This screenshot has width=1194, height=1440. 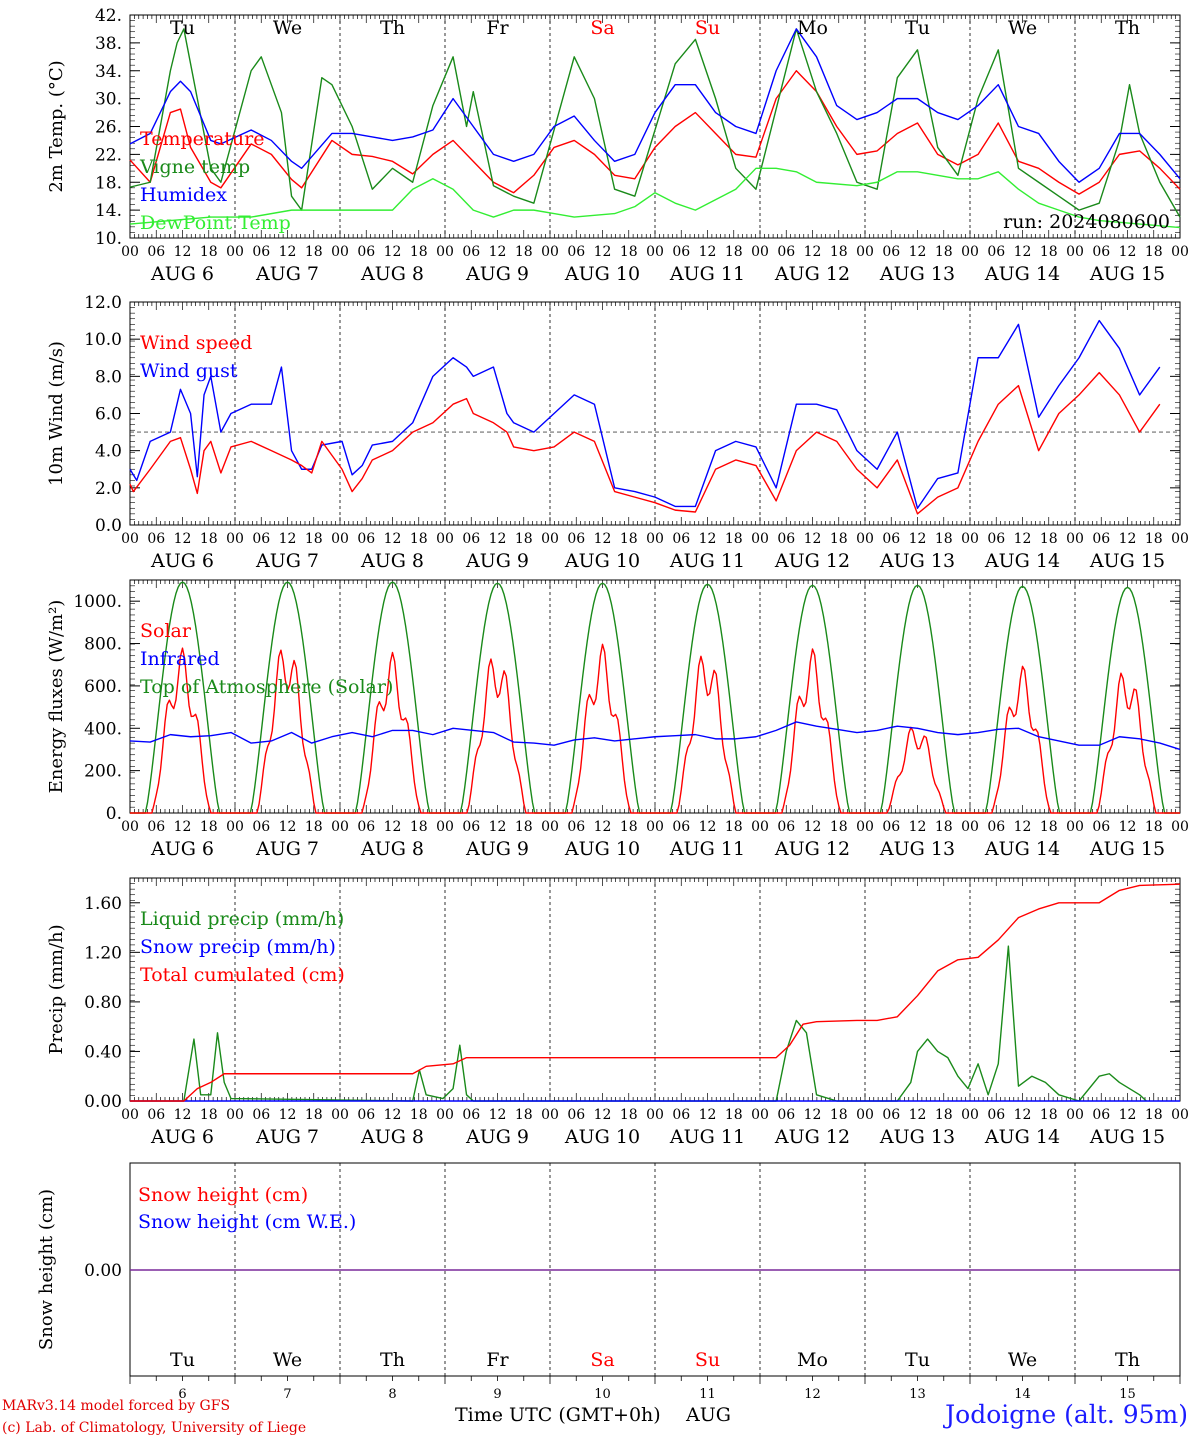 I want to click on y-tick-label: 14., so click(x=108, y=211).